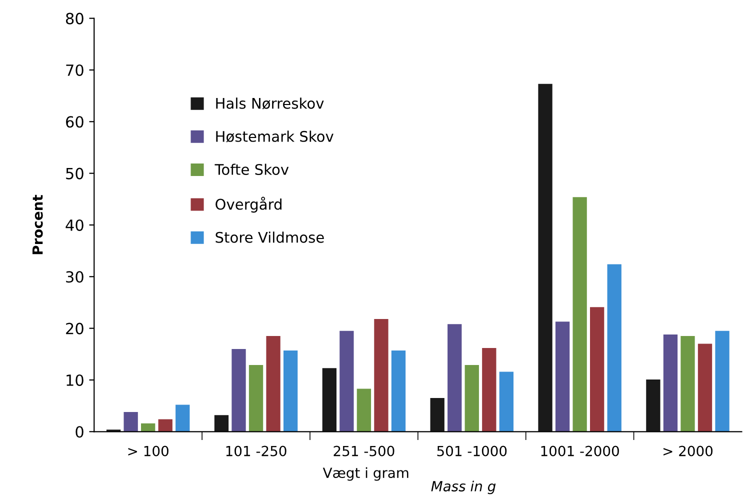 The image size is (753, 495). I want to click on x-tick-label: 1001 -2000, so click(580, 451).